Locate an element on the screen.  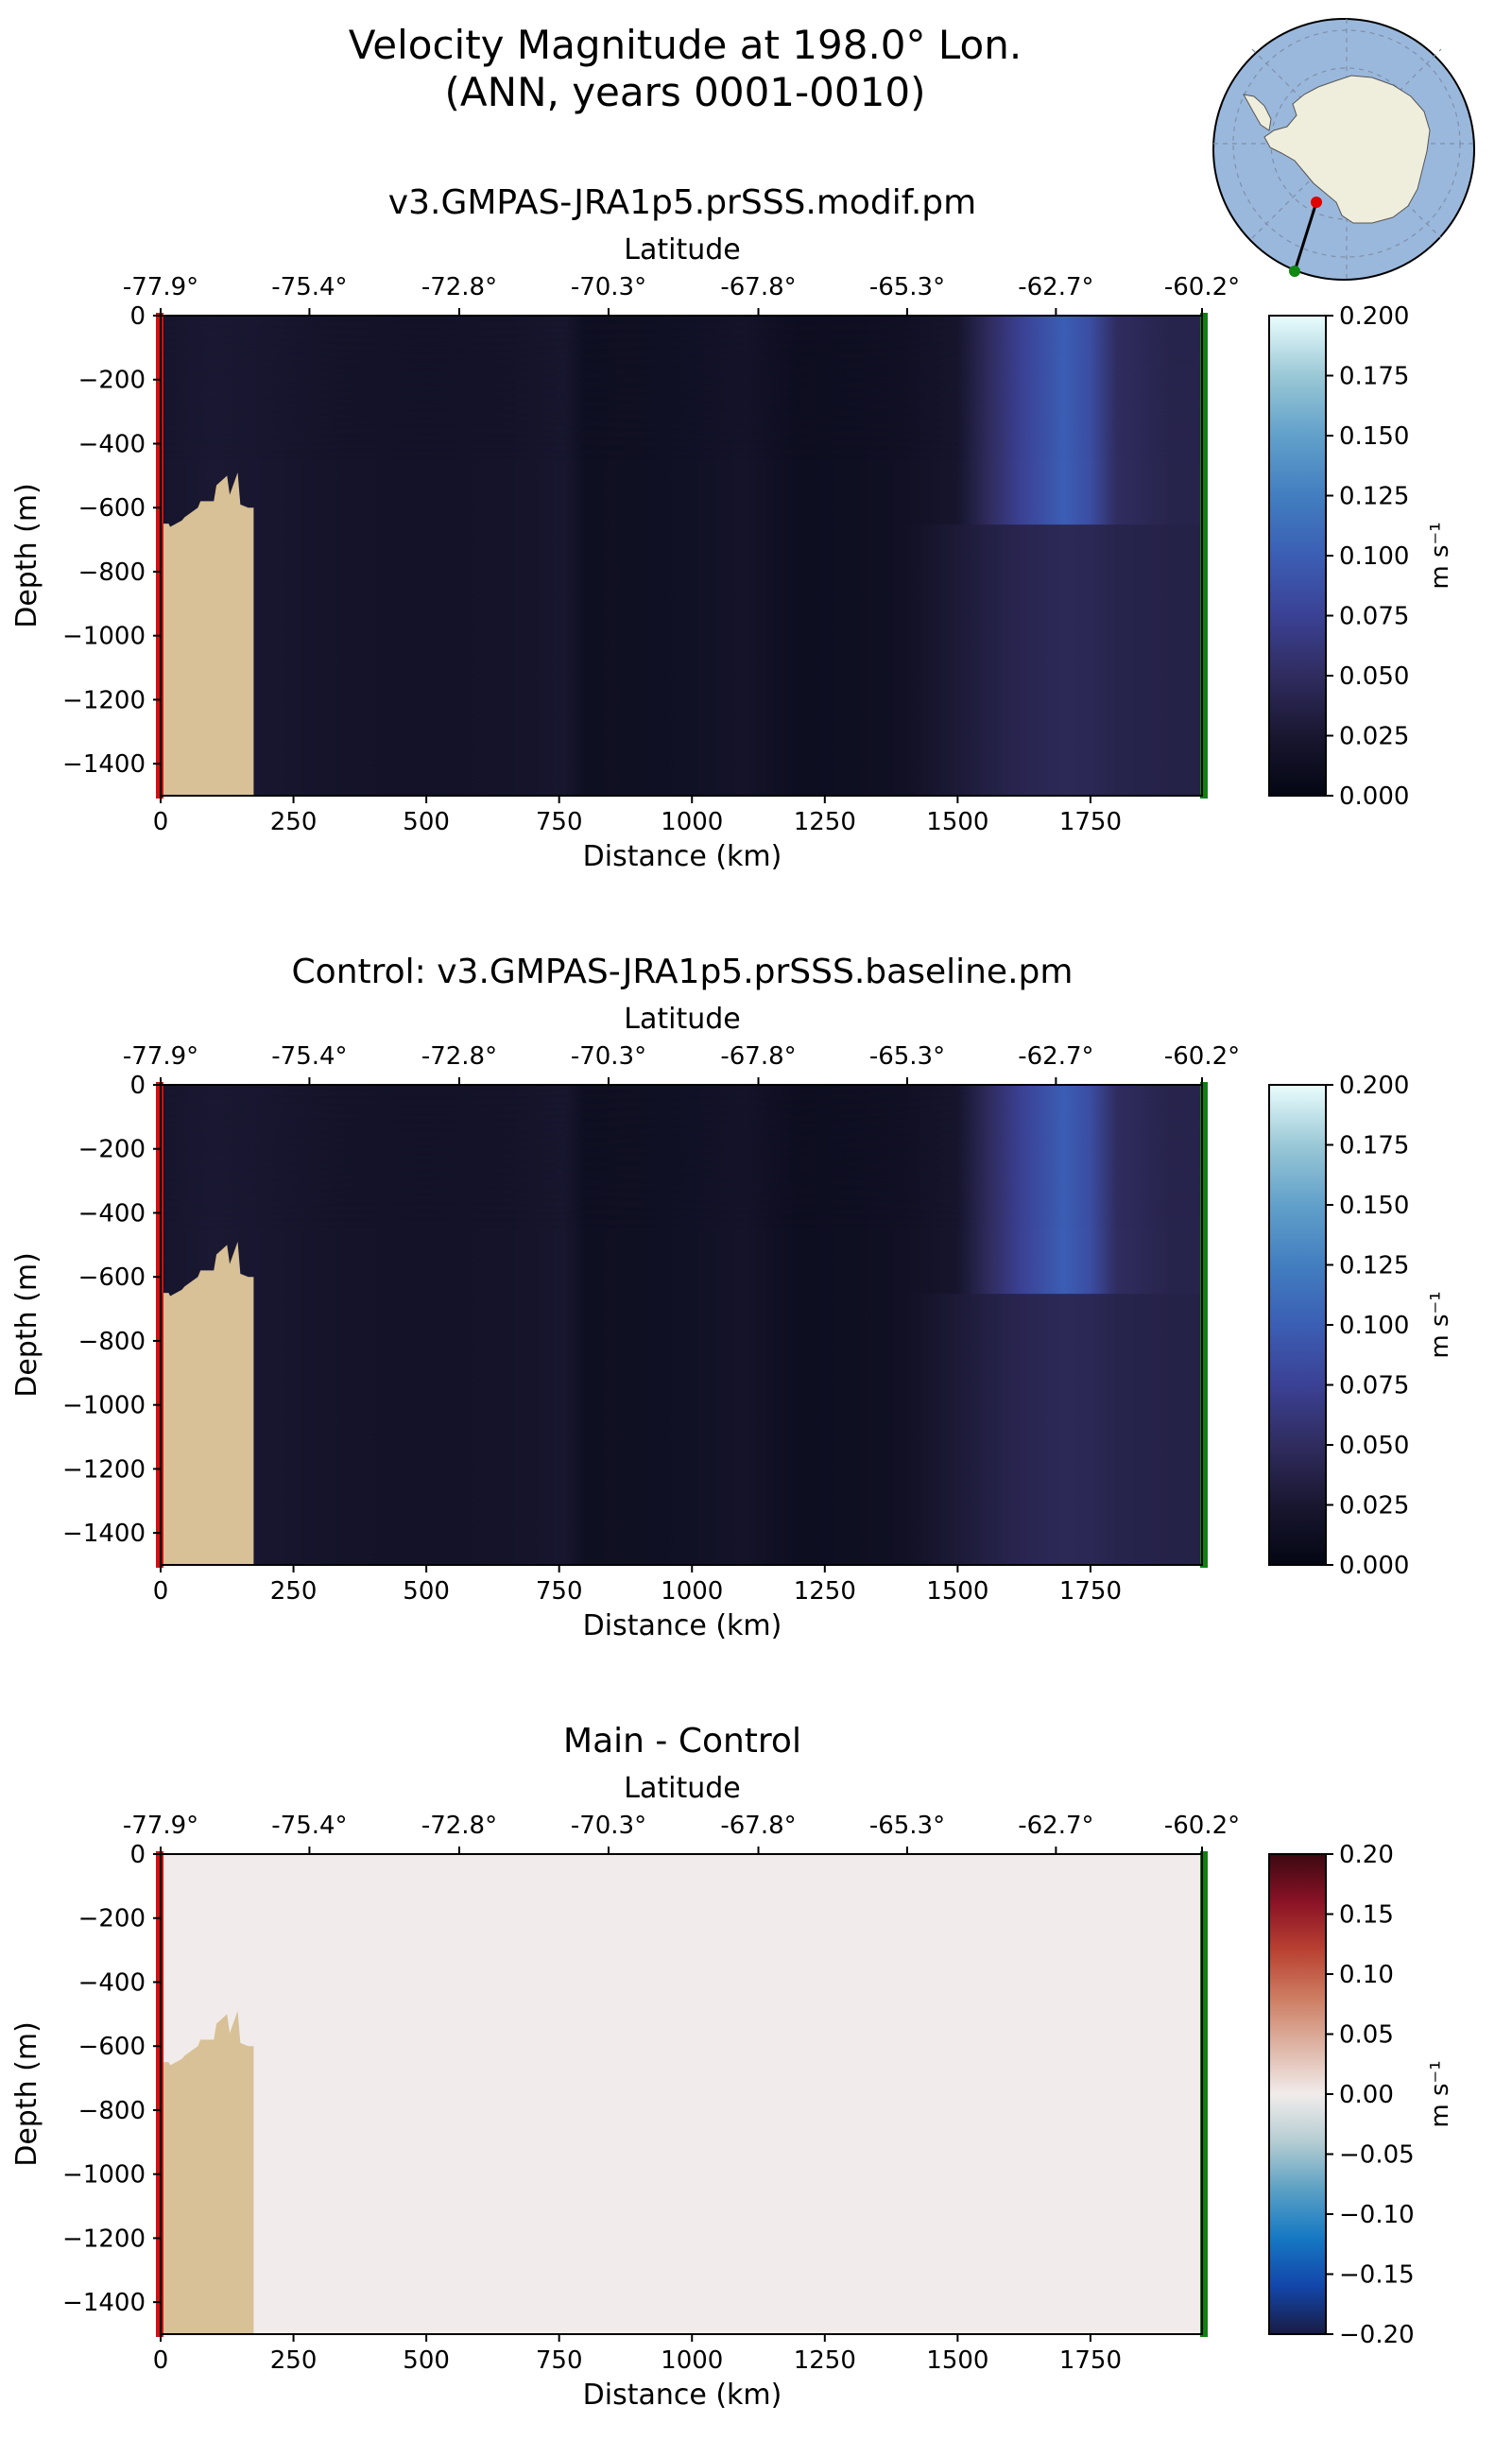
y-tick-label: −1000 is located at coordinates (104, 1406).